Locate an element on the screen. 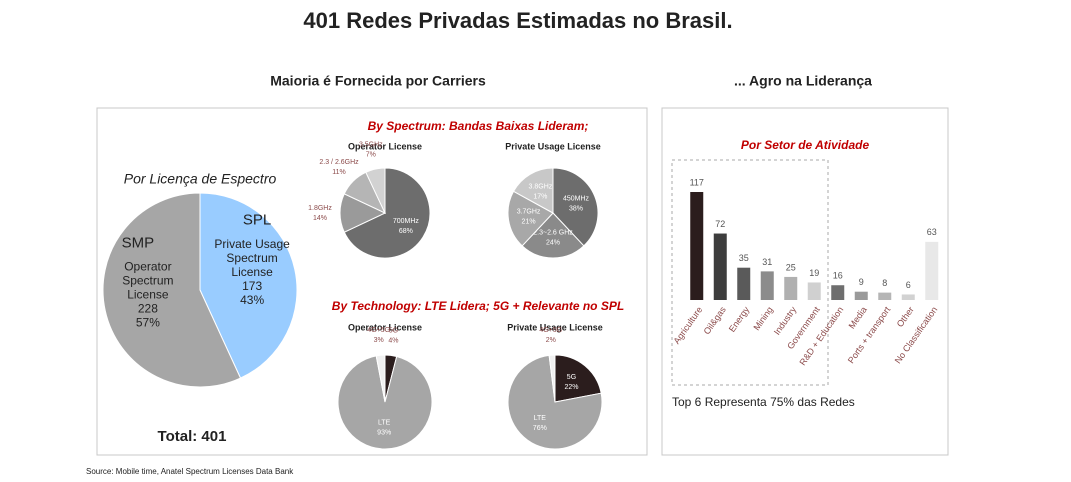  chart-title: Por Setor de Atividade is located at coordinates (805, 145).